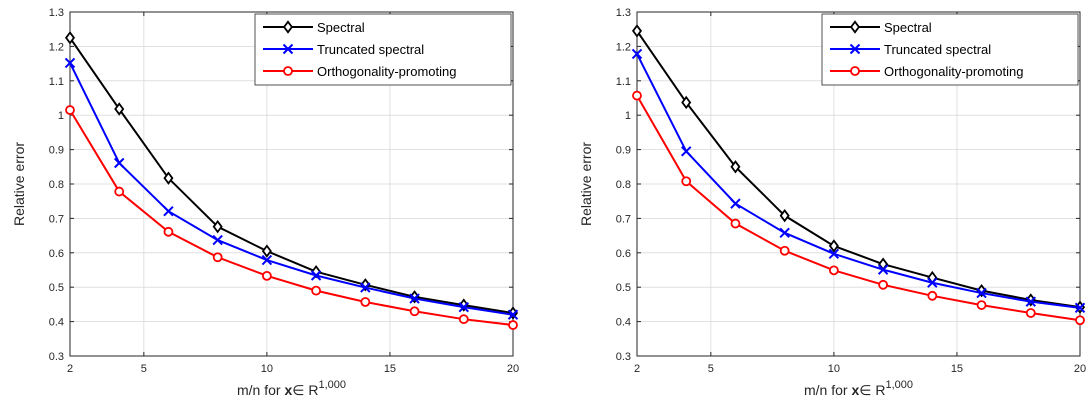  I want to click on y-tick-label: 0.4, so click(56, 323).